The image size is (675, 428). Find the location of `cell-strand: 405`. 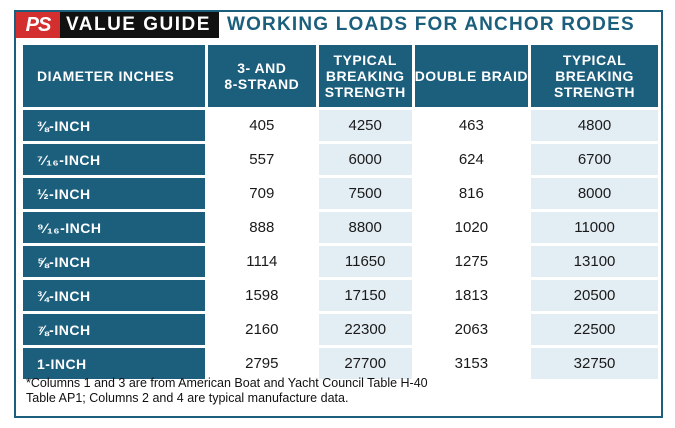

cell-strand: 405 is located at coordinates (261, 125).